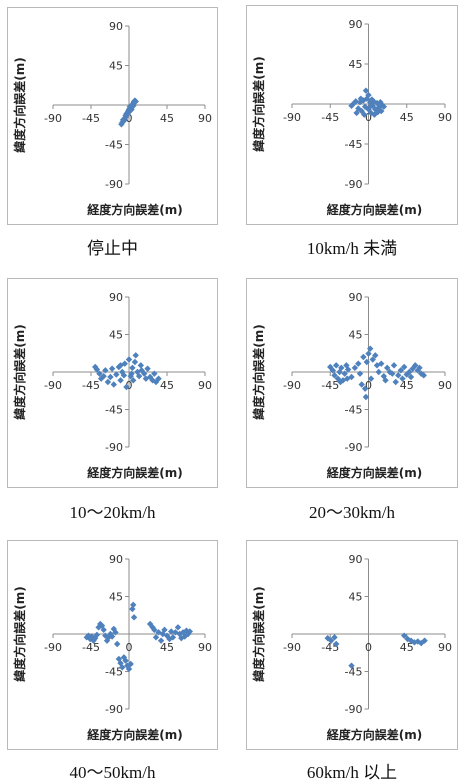  I want to click on chart-caption: 停止中, so click(112, 248).